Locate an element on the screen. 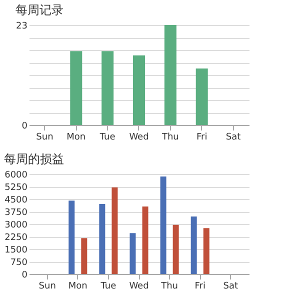  chart-title: 每周的损益 is located at coordinates (34, 159).